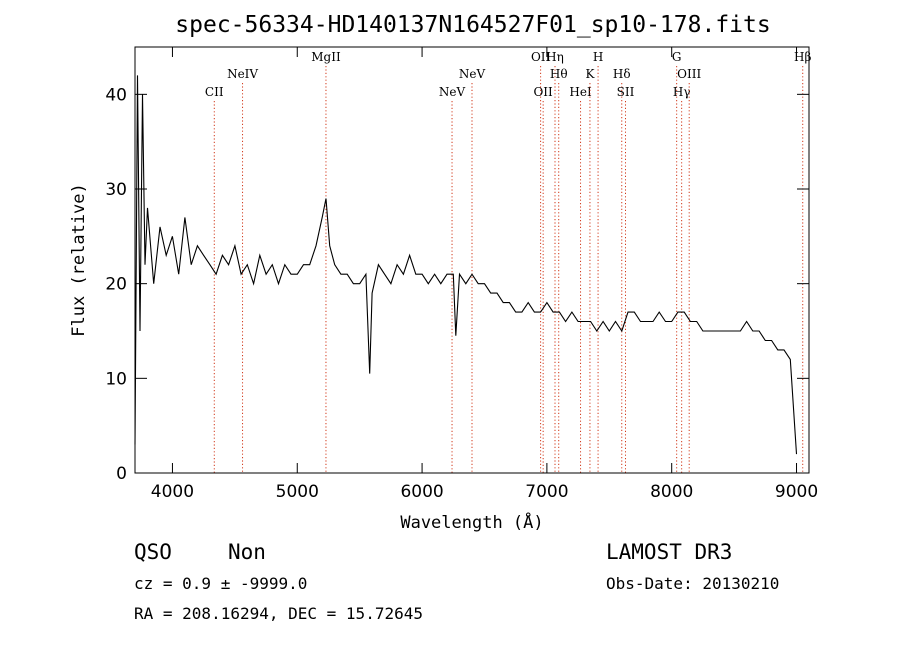 This screenshot has width=900, height=649. Describe the element at coordinates (796, 492) in the screenshot. I see `x-tick-label: 9000` at that location.